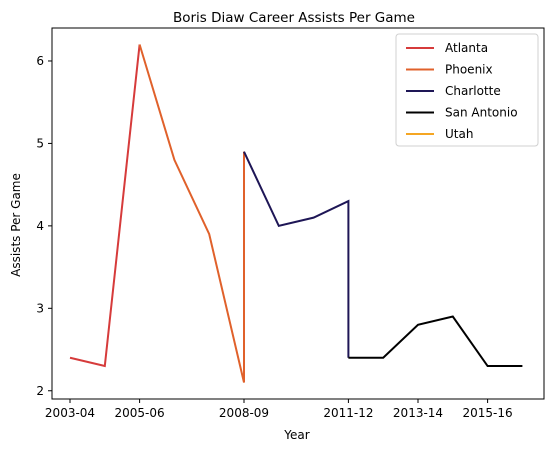  I want to click on y-tick-label: 6, so click(40, 61).